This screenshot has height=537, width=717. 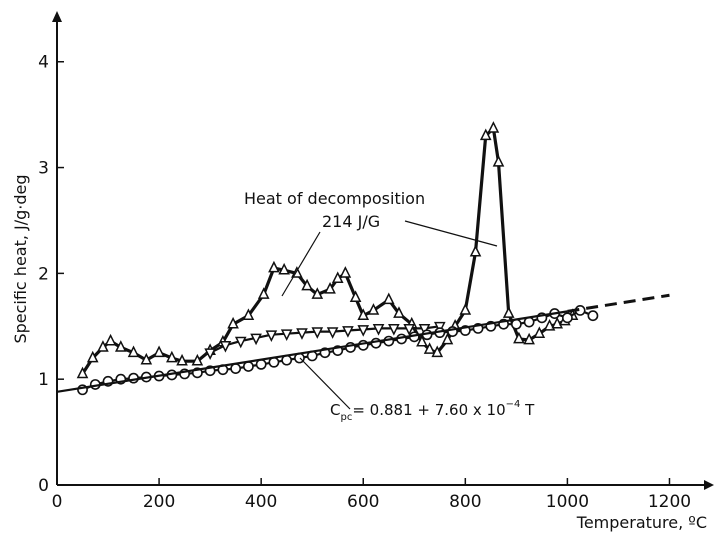 I want to click on y-axis-title: Specific heat, J/g·deg, so click(x=20, y=258).